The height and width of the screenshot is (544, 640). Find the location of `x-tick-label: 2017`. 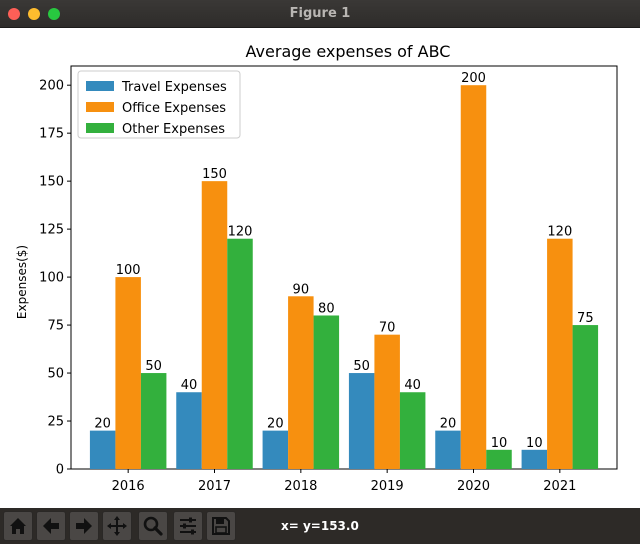

x-tick-label: 2017 is located at coordinates (214, 486).